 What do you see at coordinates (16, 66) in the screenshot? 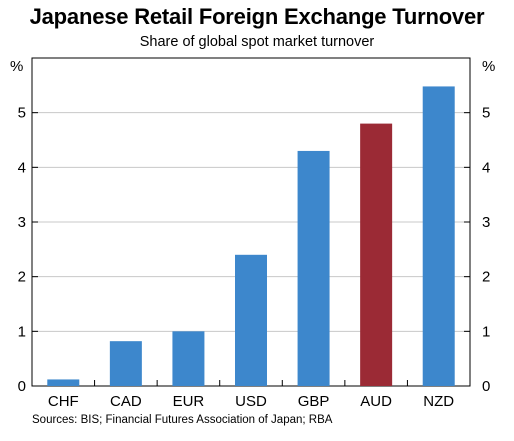
I see `y-unit-left: %` at bounding box center [16, 66].